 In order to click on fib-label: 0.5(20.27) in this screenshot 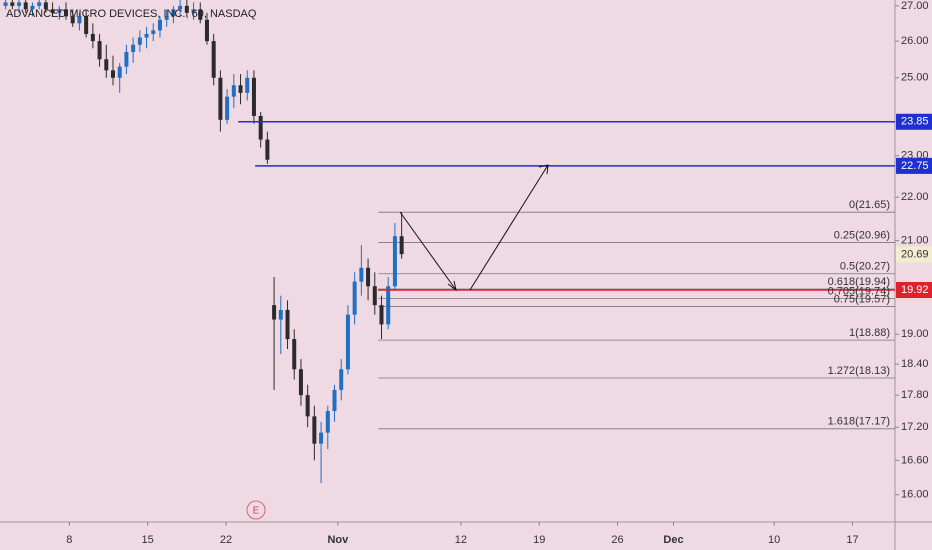, I will do `click(865, 267)`.